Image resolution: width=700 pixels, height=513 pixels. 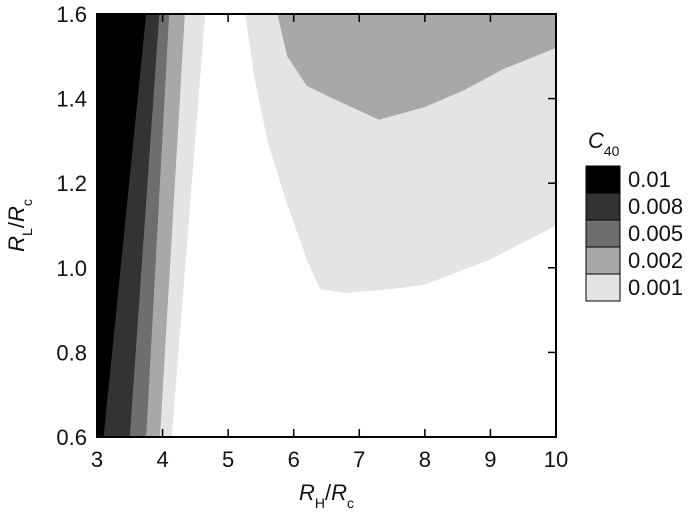 What do you see at coordinates (16, 224) in the screenshot?
I see `y-axis-label-part: /` at bounding box center [16, 224].